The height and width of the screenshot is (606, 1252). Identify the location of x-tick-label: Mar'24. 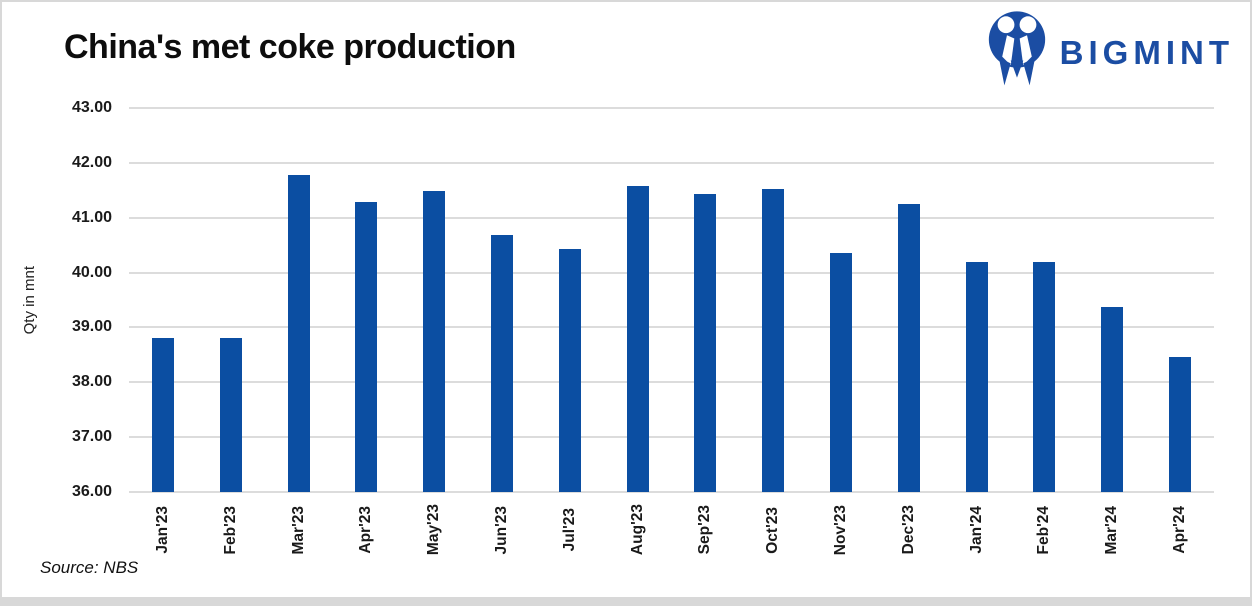
(1112, 530).